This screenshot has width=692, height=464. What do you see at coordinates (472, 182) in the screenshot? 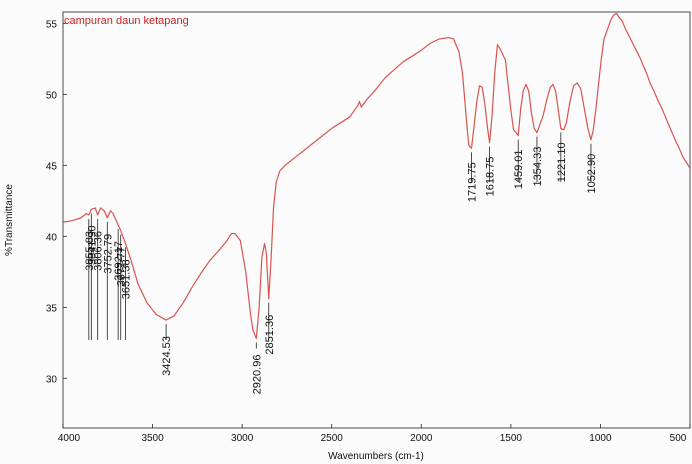
I see `peak-label: 1719.75` at bounding box center [472, 182].